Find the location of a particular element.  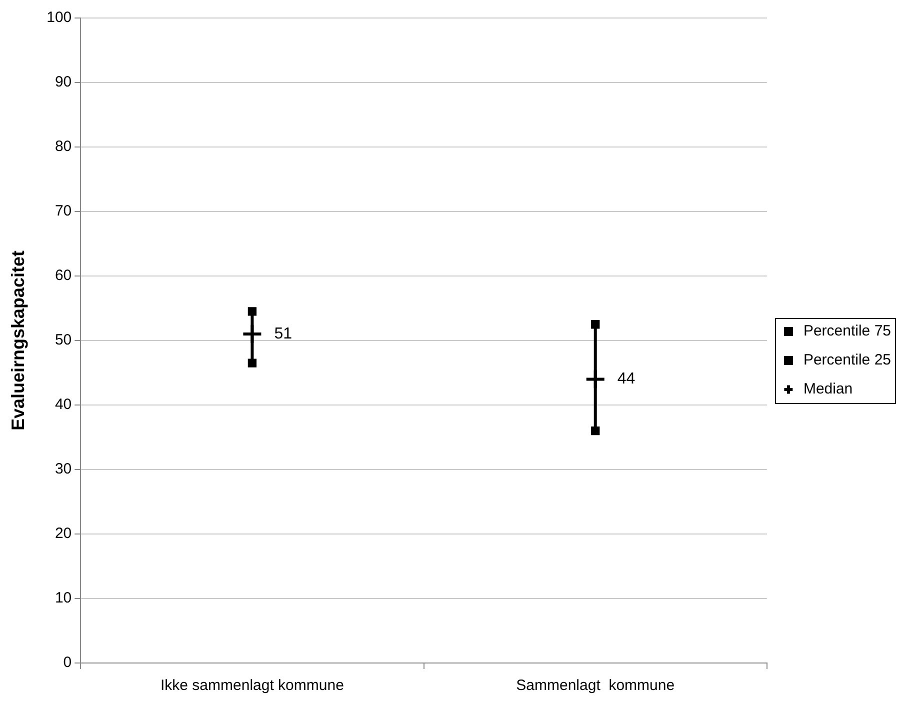

data-label: 51 is located at coordinates (283, 333).